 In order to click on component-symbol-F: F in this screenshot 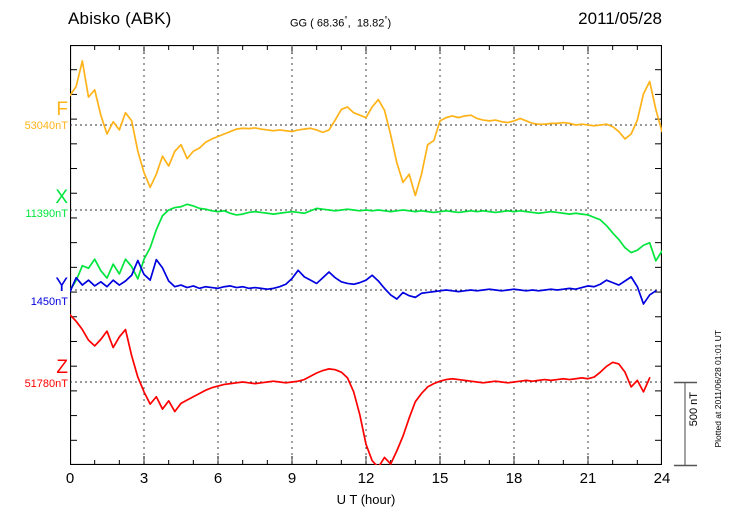, I will do `click(62, 109)`.